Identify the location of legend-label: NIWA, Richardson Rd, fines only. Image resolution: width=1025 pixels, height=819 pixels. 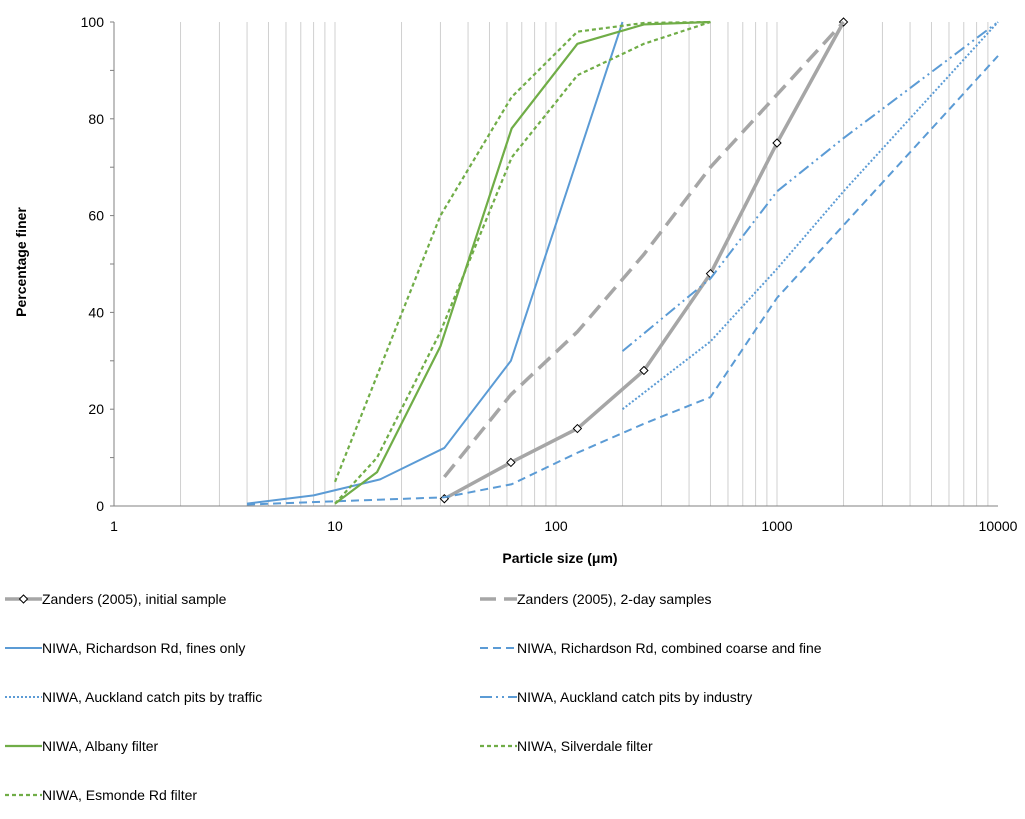
(143, 648).